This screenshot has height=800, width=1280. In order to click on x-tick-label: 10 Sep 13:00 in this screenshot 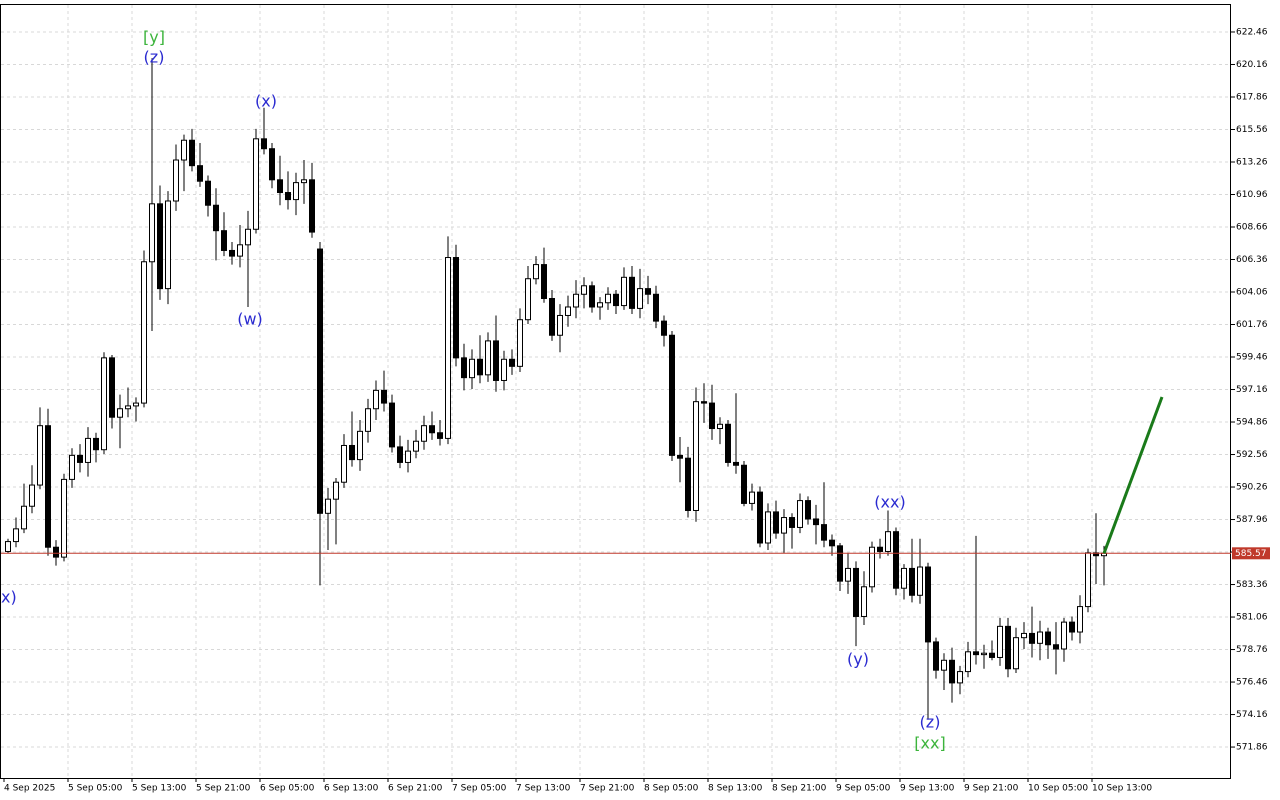, I will do `click(1122, 789)`.